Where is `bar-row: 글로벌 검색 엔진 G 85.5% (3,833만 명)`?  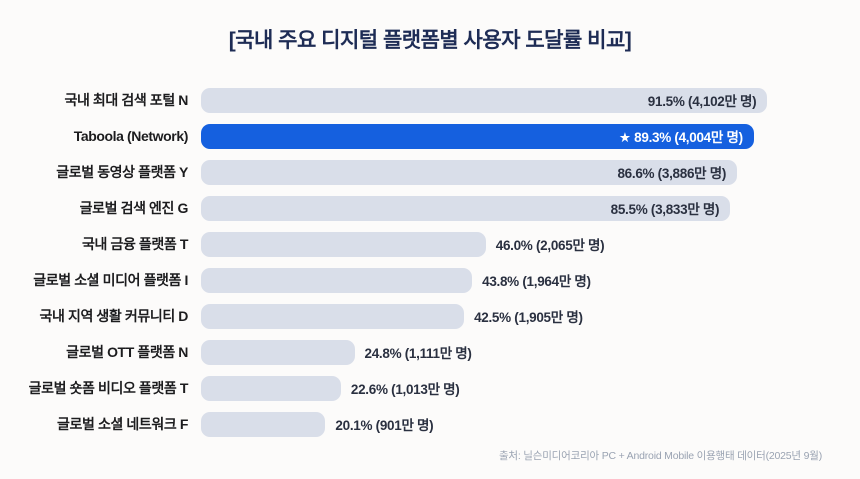 bar-row: 글로벌 검색 엔진 G 85.5% (3,833만 명) is located at coordinates (419, 208).